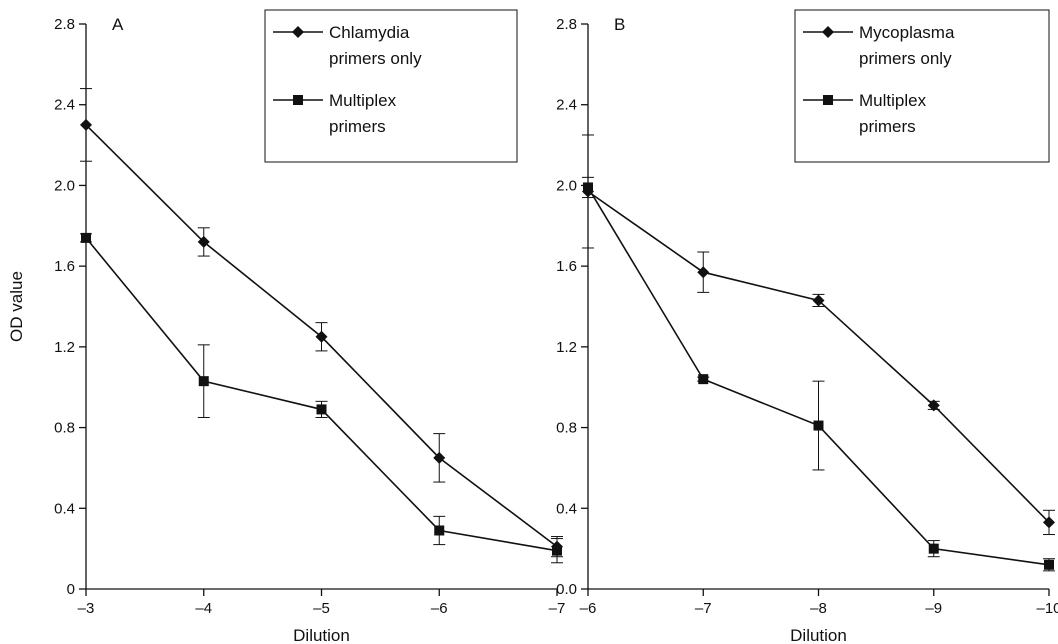 The image size is (1058, 644). What do you see at coordinates (321, 608) in the screenshot?
I see `x-tick-label: –5` at bounding box center [321, 608].